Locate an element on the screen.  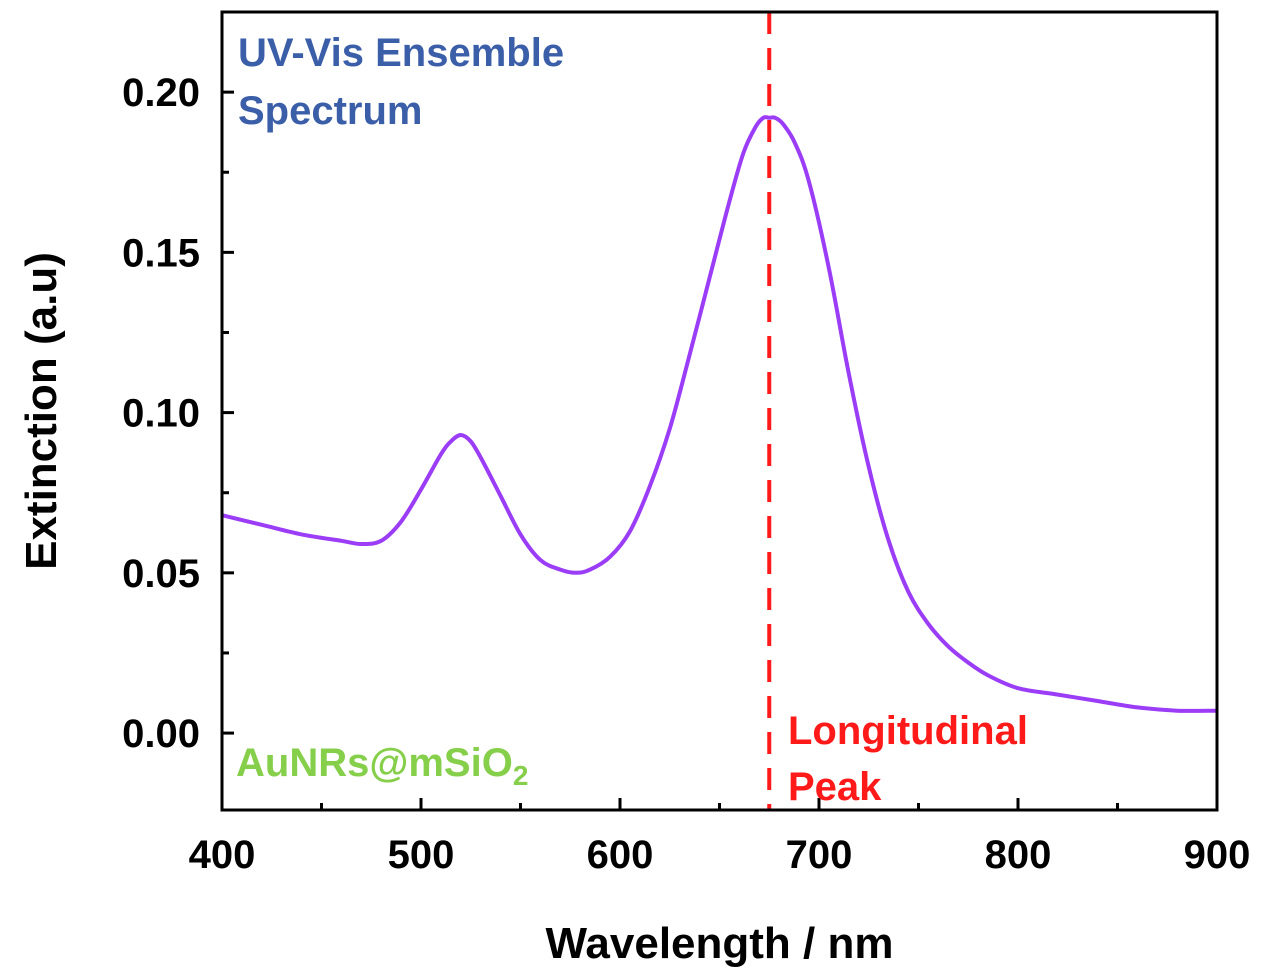
annotation-sample: AuNRs@mSiO2 is located at coordinates (382, 766).